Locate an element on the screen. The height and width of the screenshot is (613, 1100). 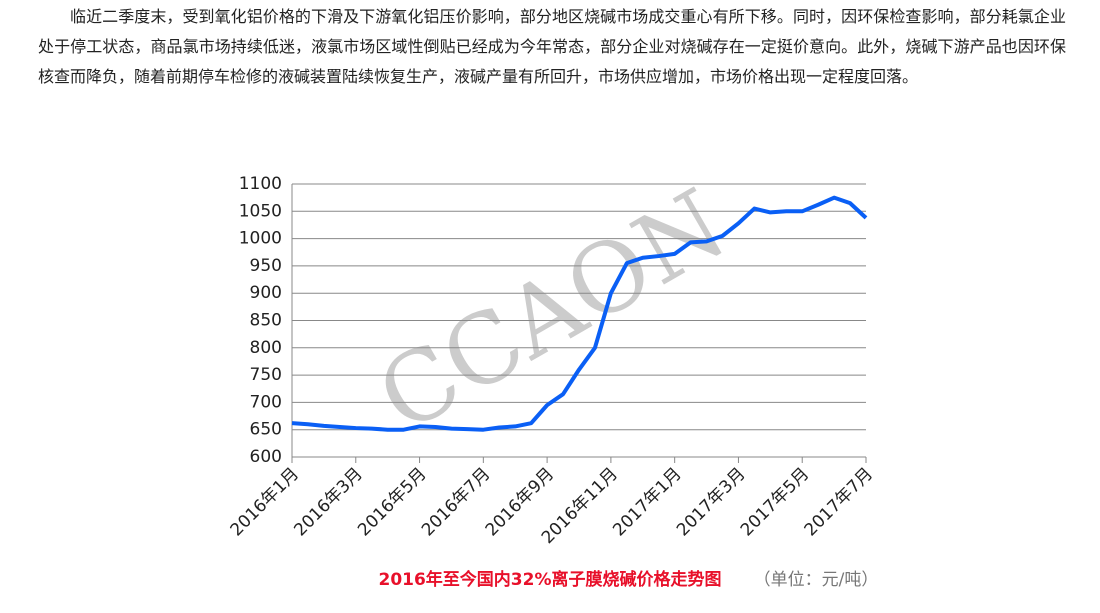
x-tick-label: 2016年7月 is located at coordinates (456, 502).